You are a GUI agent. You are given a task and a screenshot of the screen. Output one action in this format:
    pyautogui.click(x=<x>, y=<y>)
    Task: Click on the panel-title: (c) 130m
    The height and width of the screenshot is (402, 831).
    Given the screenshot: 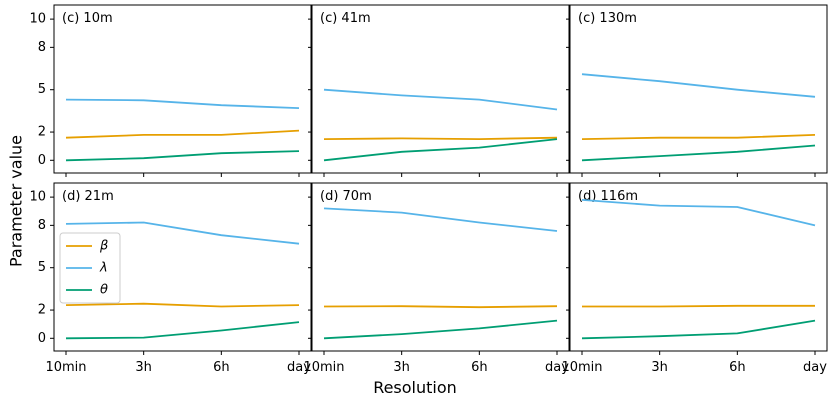 What is the action you would take?
    pyautogui.click(x=607, y=18)
    